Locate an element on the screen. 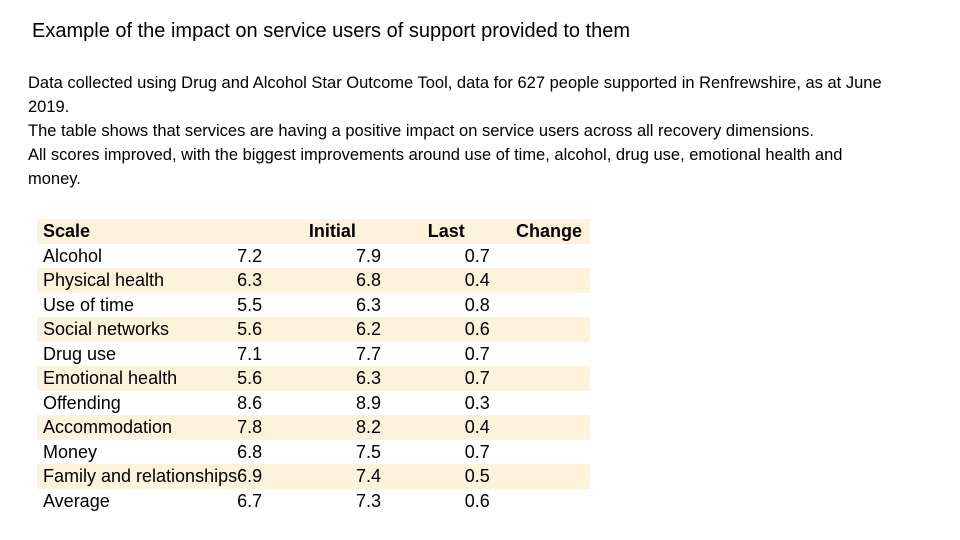 This screenshot has width=960, height=540. cell-initial: 6.3 is located at coordinates (250, 280).